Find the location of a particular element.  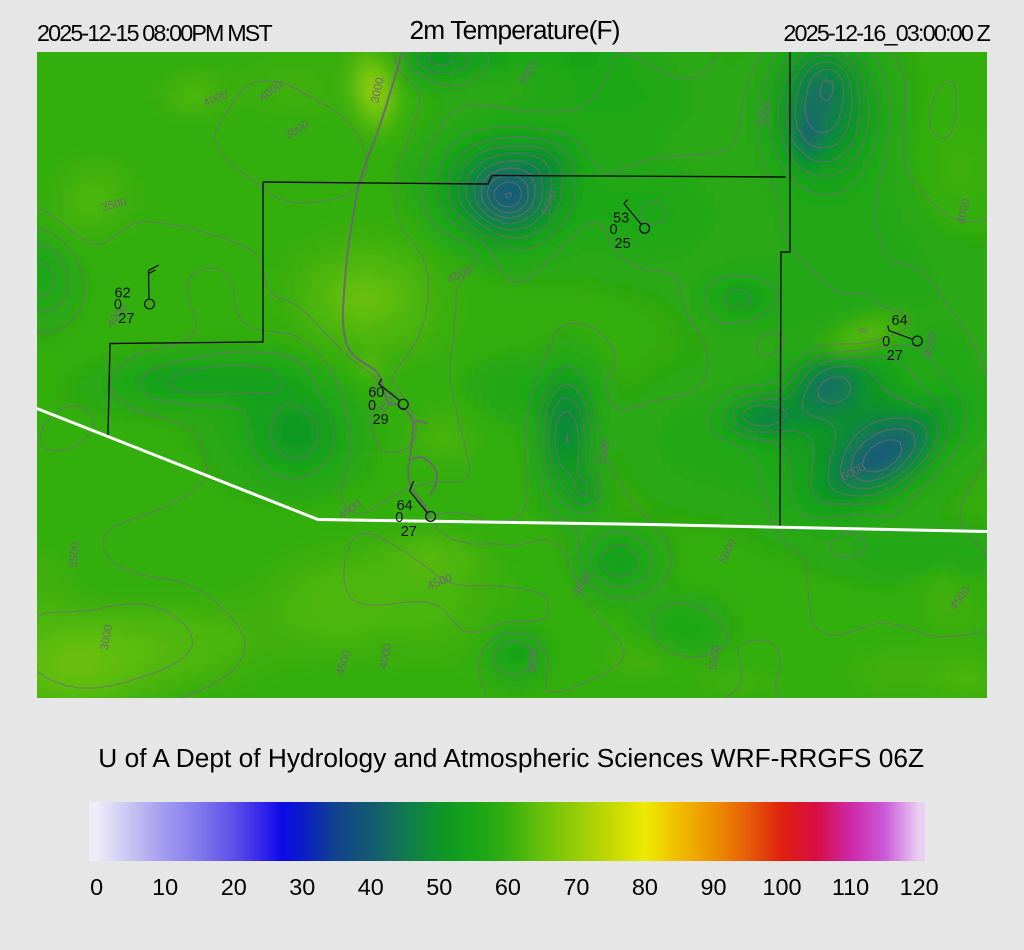

svg-text: 4500 is located at coordinates (931, 345).